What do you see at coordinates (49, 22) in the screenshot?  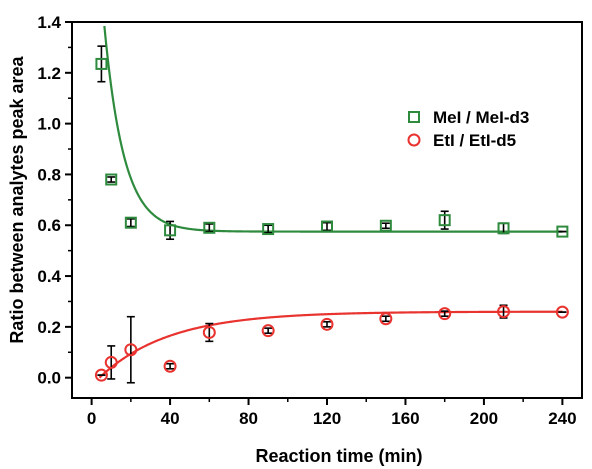 I see `y-tick-label: 1.4` at bounding box center [49, 22].